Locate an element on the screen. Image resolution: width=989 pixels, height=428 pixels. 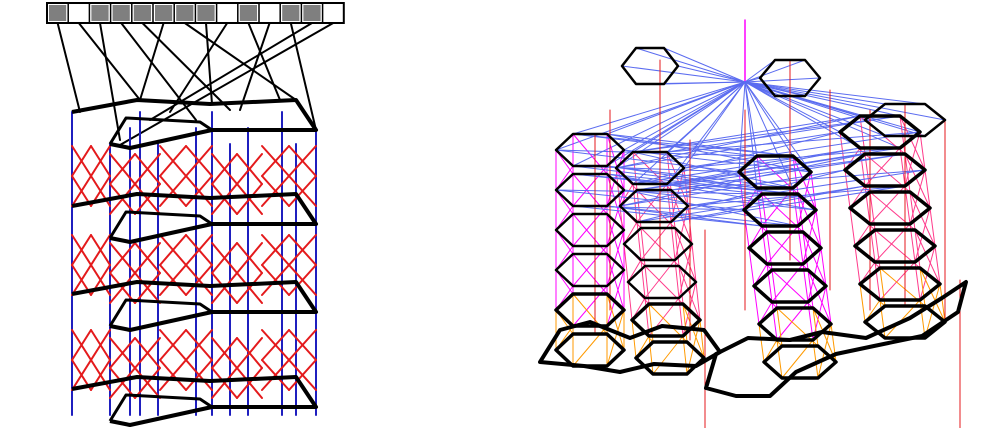
black-hex-ring is located at coordinates (194, 401).